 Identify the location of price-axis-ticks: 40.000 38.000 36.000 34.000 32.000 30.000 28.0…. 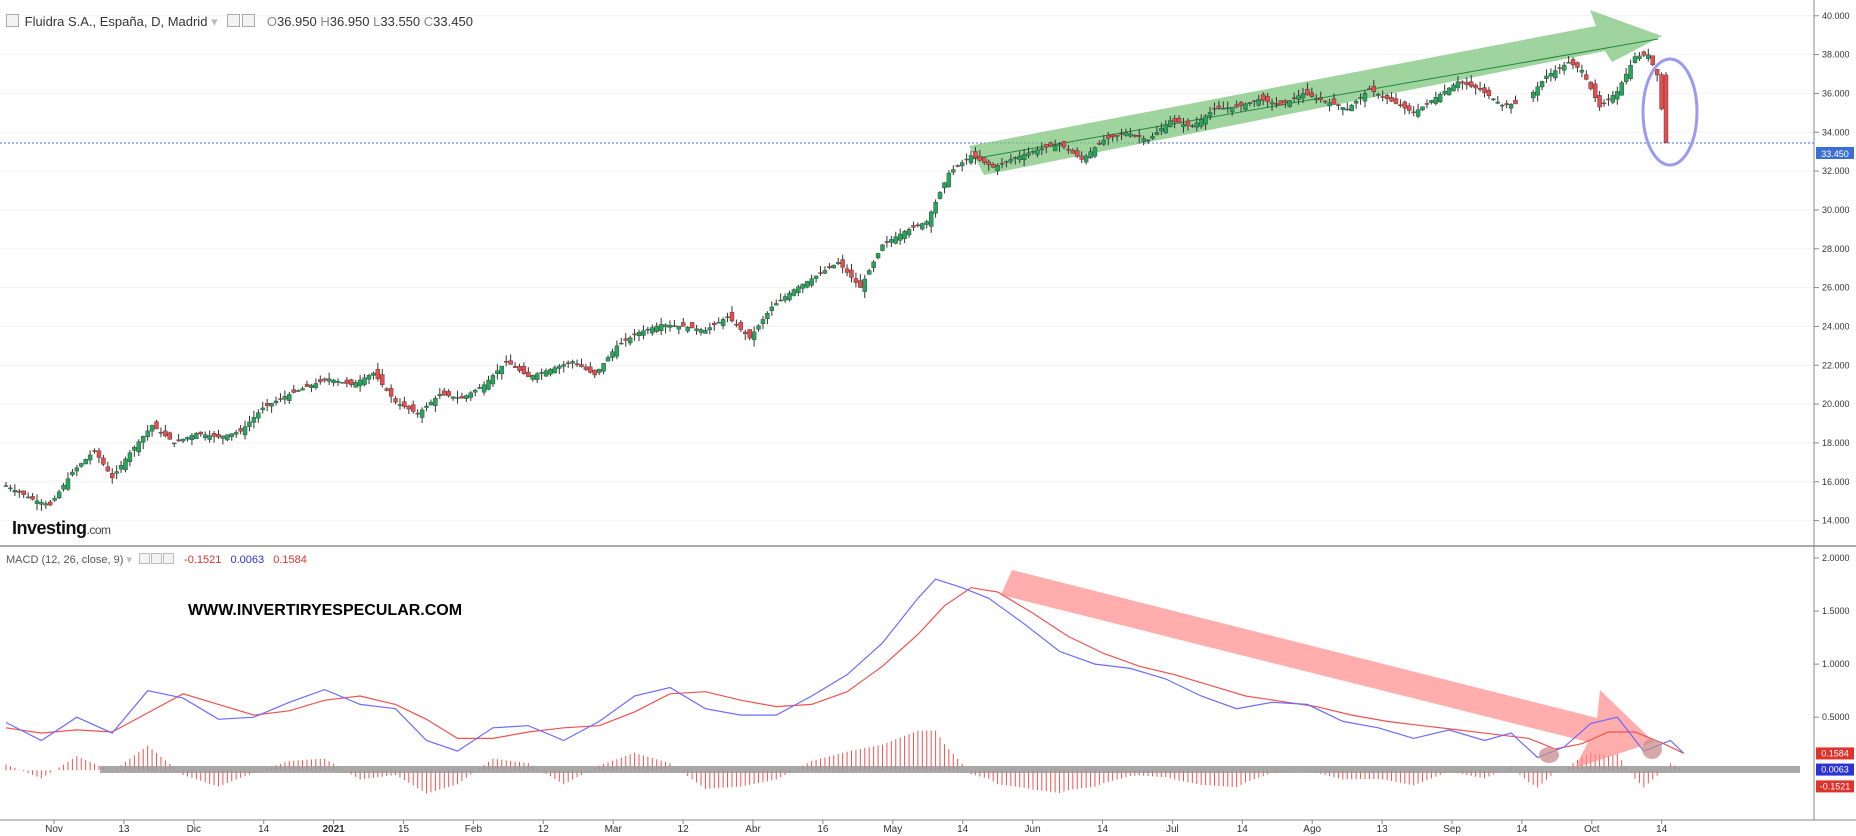
(1832, 268).